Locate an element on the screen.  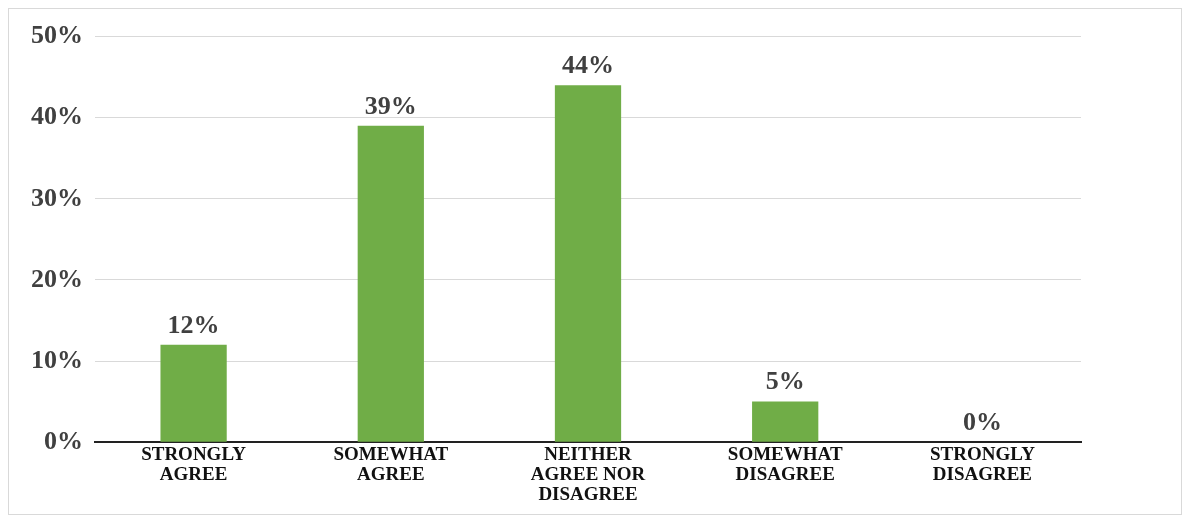
y-tick-label: 40% is located at coordinates (57, 116).